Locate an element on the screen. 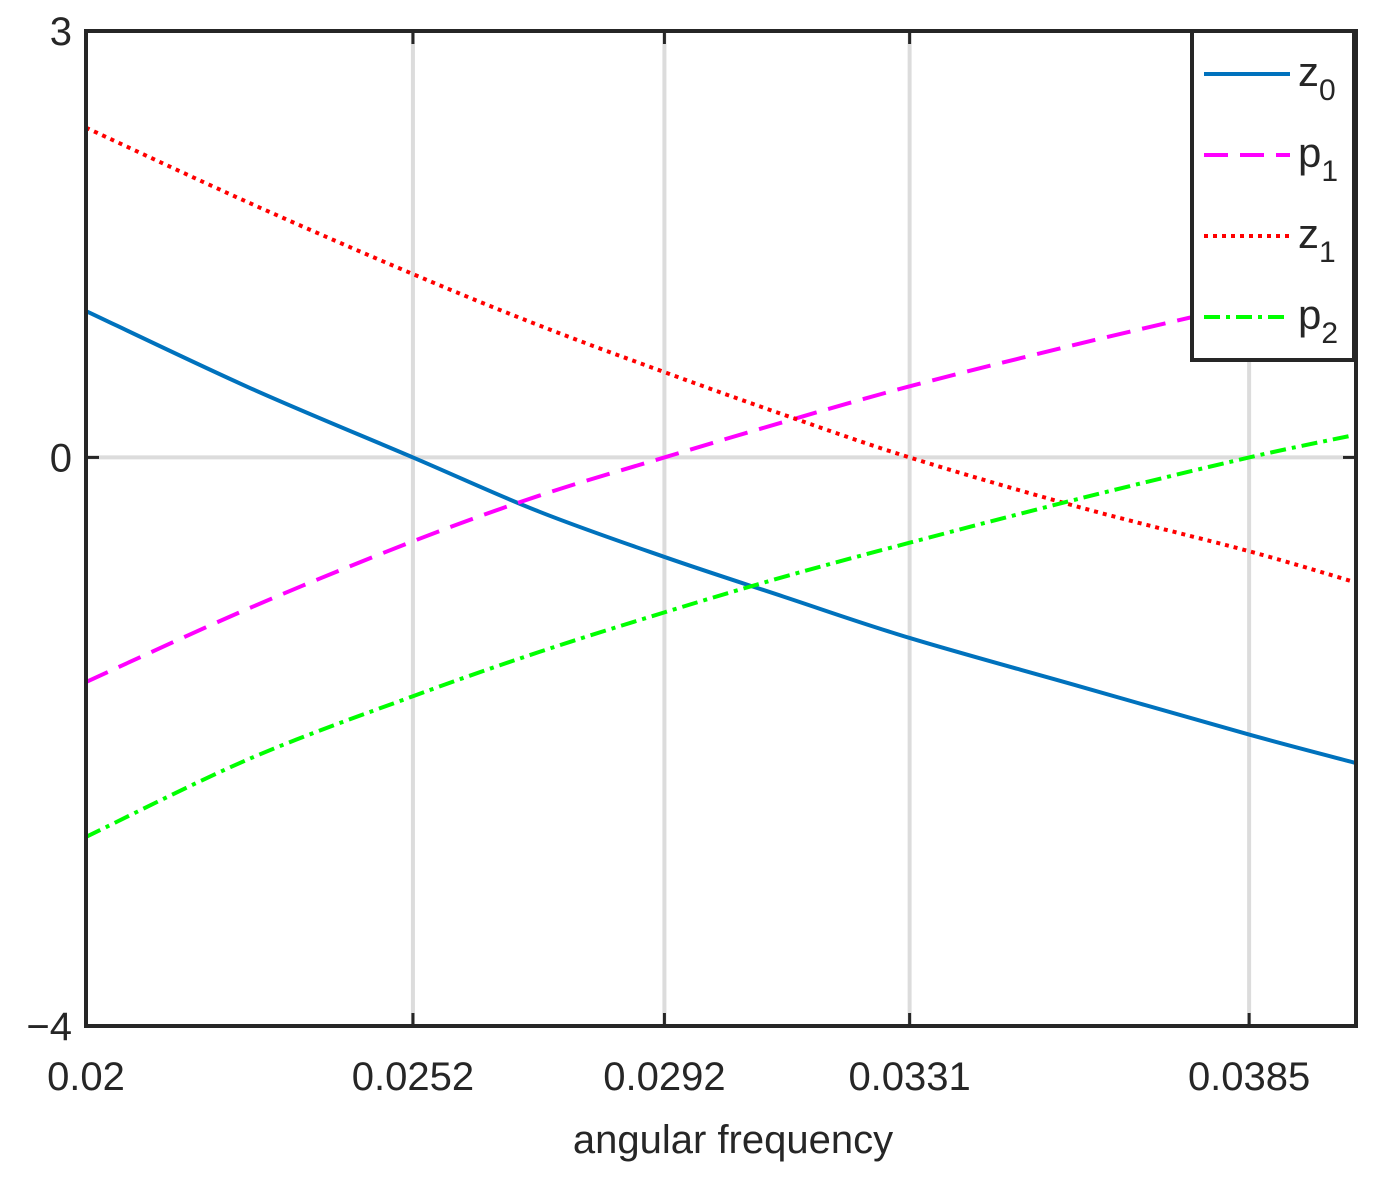 The image size is (1376, 1178). legend-label-sub: 2 is located at coordinates (1329, 333).